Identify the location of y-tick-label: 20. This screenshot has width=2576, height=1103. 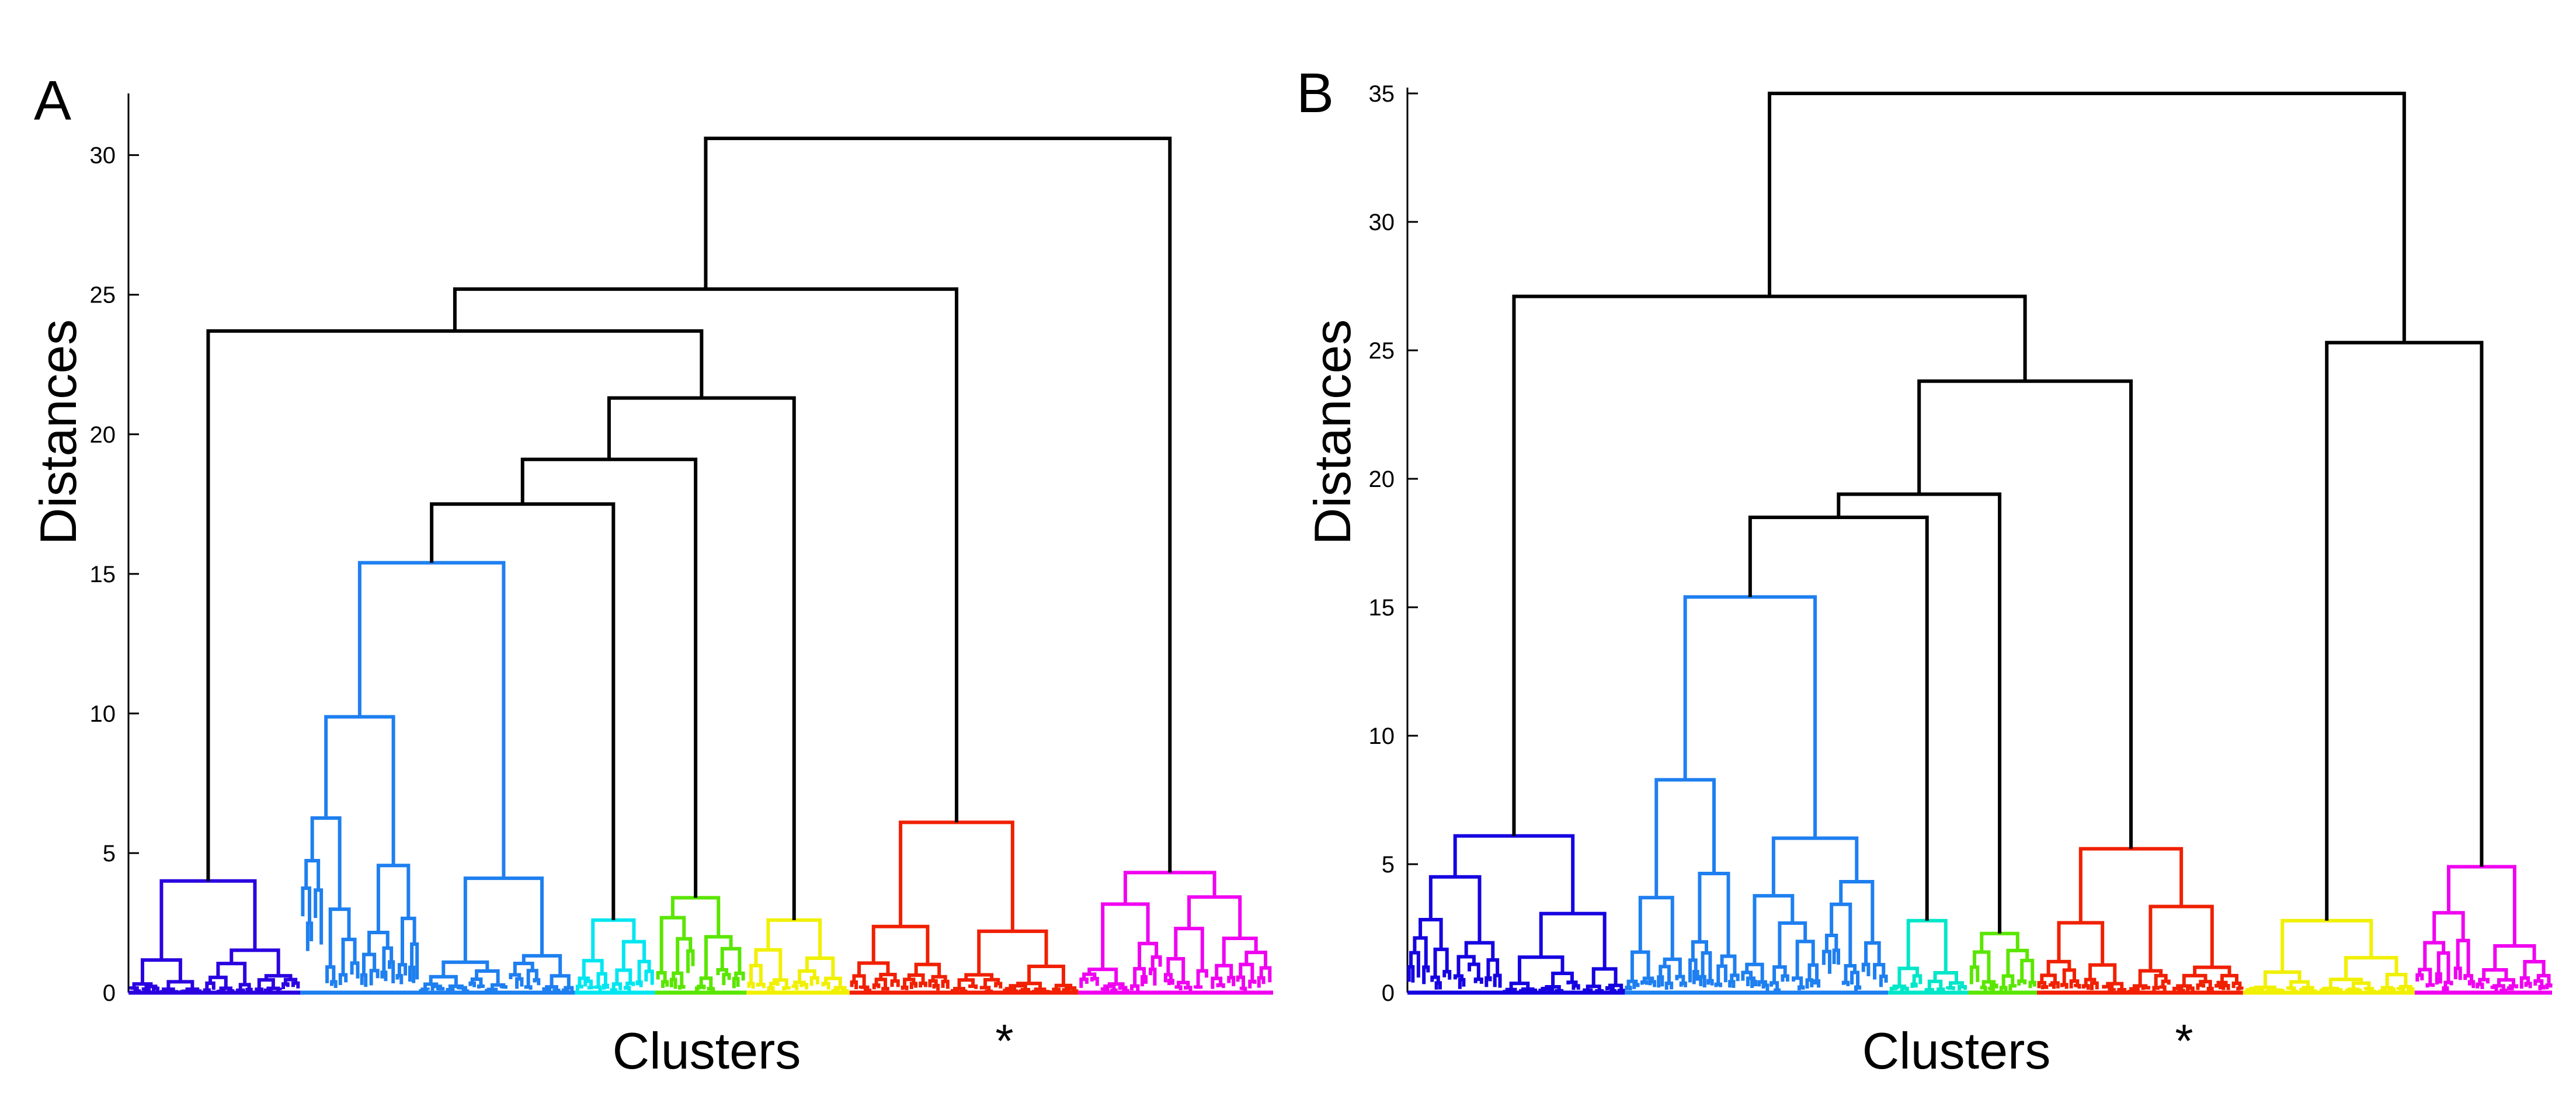
(103, 435).